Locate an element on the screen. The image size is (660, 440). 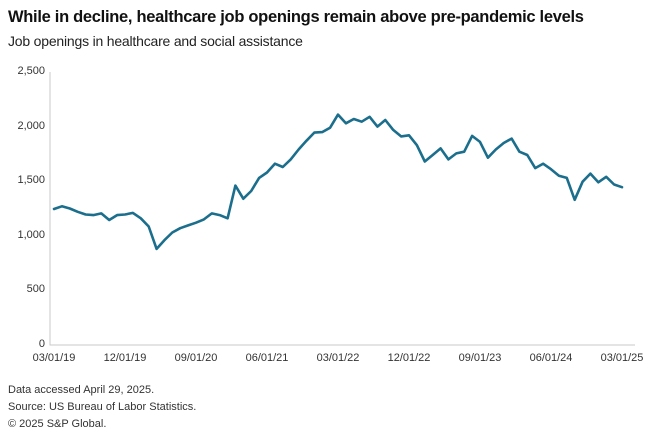
x-tick-label: 09/01/23 is located at coordinates (480, 358).